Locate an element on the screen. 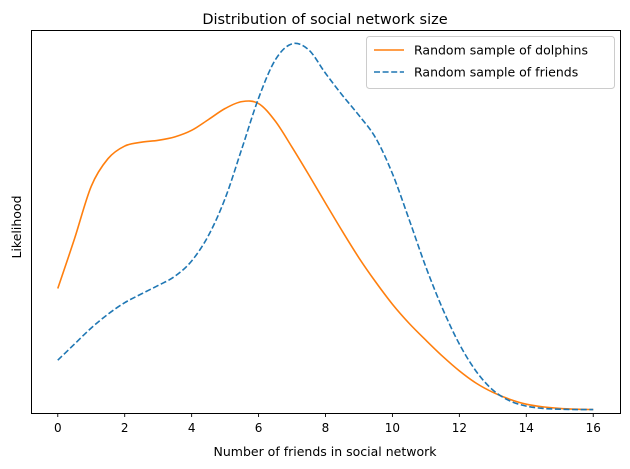 Image resolution: width=630 pixels, height=469 pixels. x-tick-label: 10 is located at coordinates (392, 428).